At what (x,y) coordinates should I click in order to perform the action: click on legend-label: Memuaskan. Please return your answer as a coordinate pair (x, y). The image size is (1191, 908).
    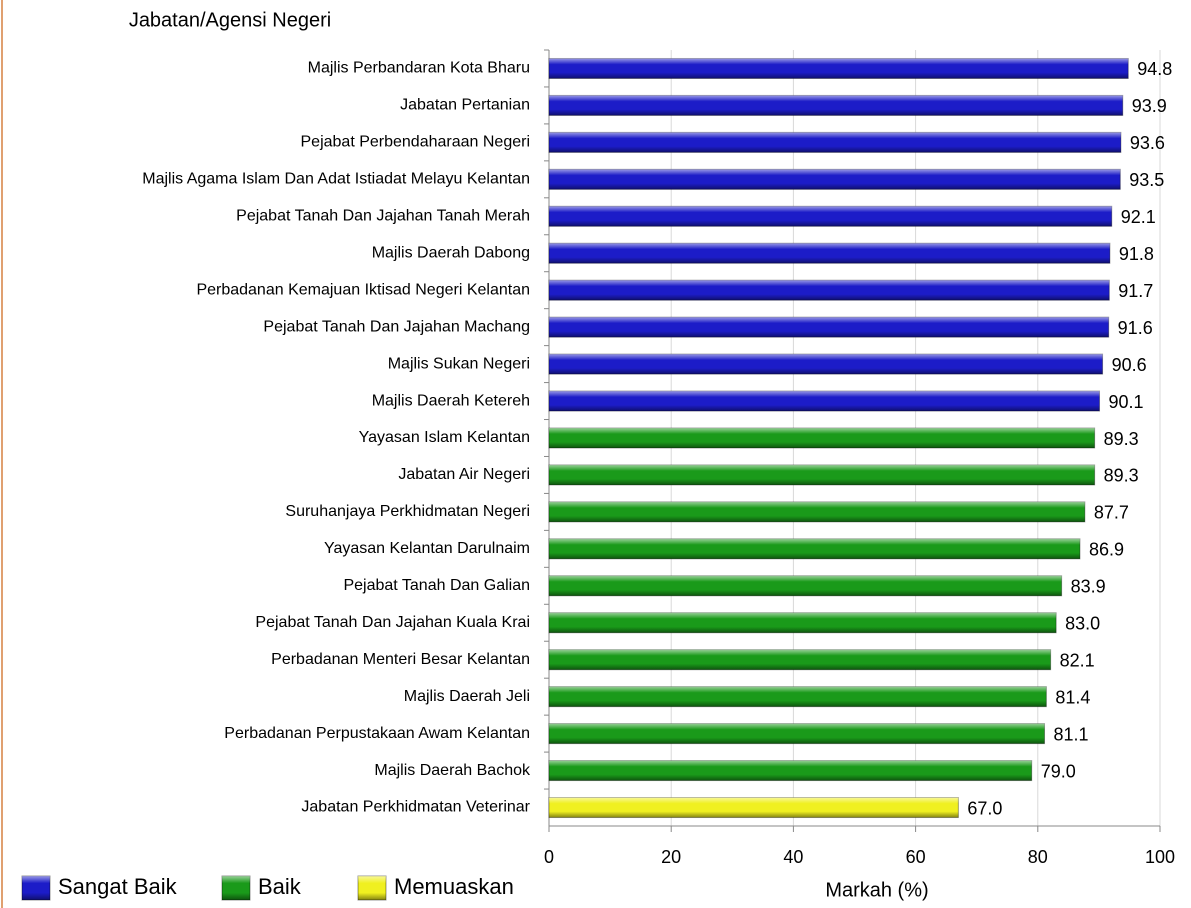
    Looking at the image, I should click on (454, 886).